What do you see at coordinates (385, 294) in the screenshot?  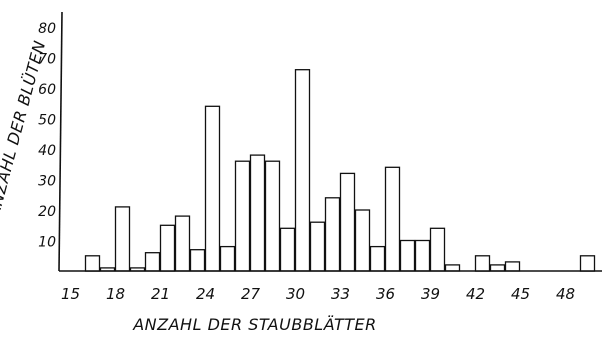 I see `x-tick-label: 36` at bounding box center [385, 294].